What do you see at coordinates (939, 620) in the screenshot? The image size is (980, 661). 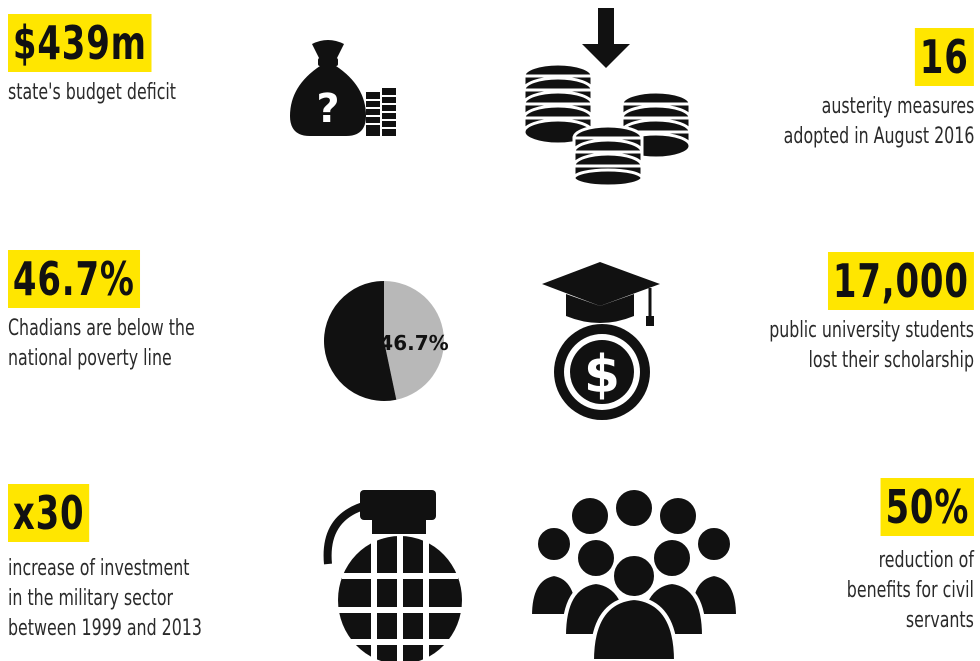 I see `stat-description-line: servants` at bounding box center [939, 620].